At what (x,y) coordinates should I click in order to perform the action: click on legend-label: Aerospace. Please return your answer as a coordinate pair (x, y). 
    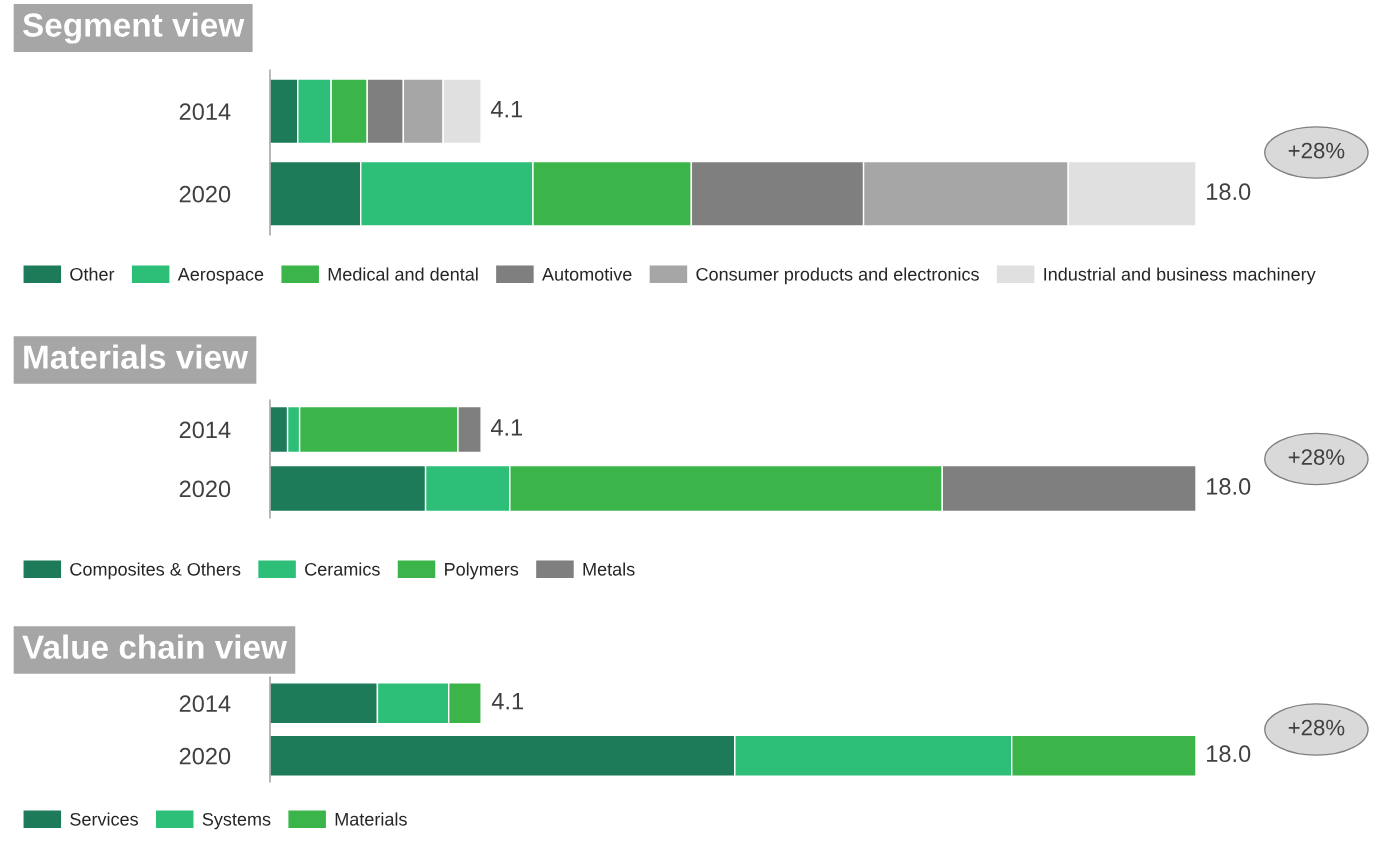
    Looking at the image, I should click on (220, 276).